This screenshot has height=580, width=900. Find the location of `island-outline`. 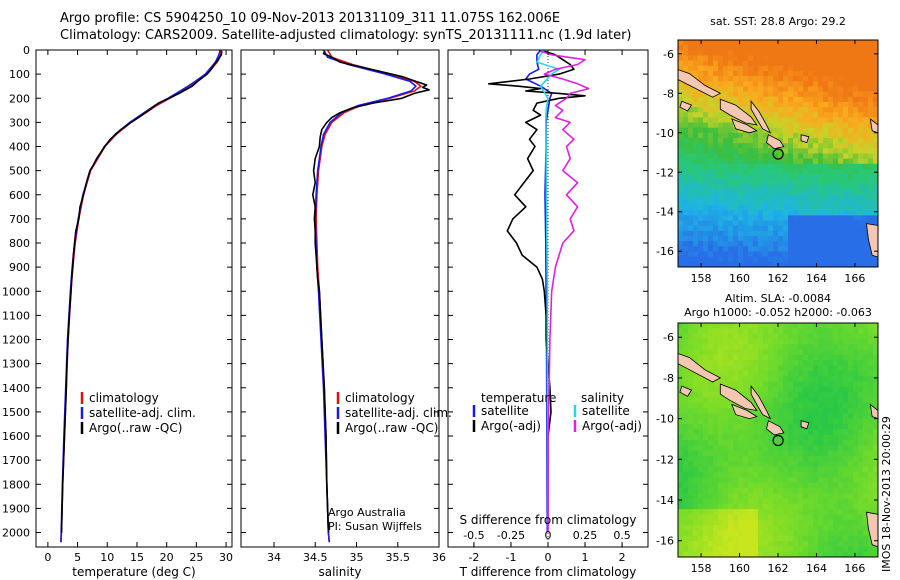

island-outline is located at coordinates (744, 126).